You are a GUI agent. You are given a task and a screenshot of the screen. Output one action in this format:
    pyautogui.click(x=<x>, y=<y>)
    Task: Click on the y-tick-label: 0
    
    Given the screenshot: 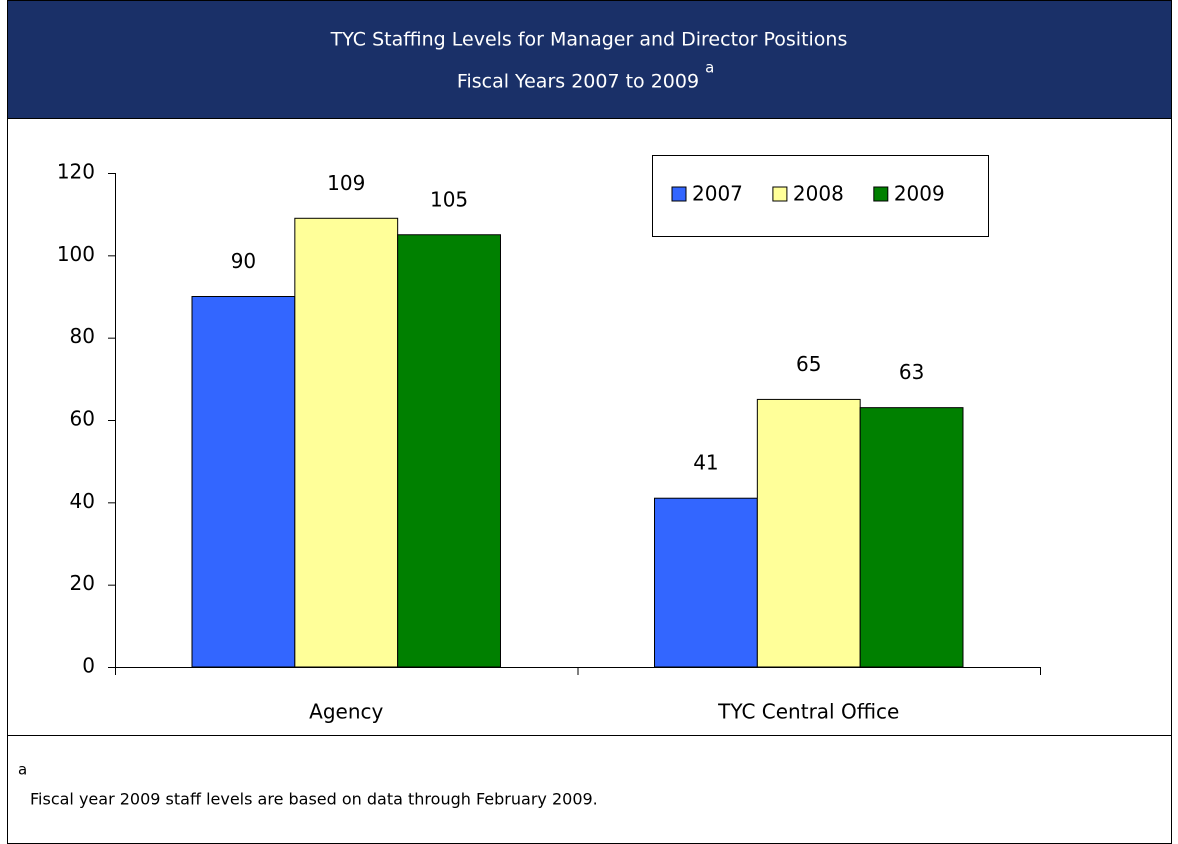 What is the action you would take?
    pyautogui.click(x=88, y=666)
    